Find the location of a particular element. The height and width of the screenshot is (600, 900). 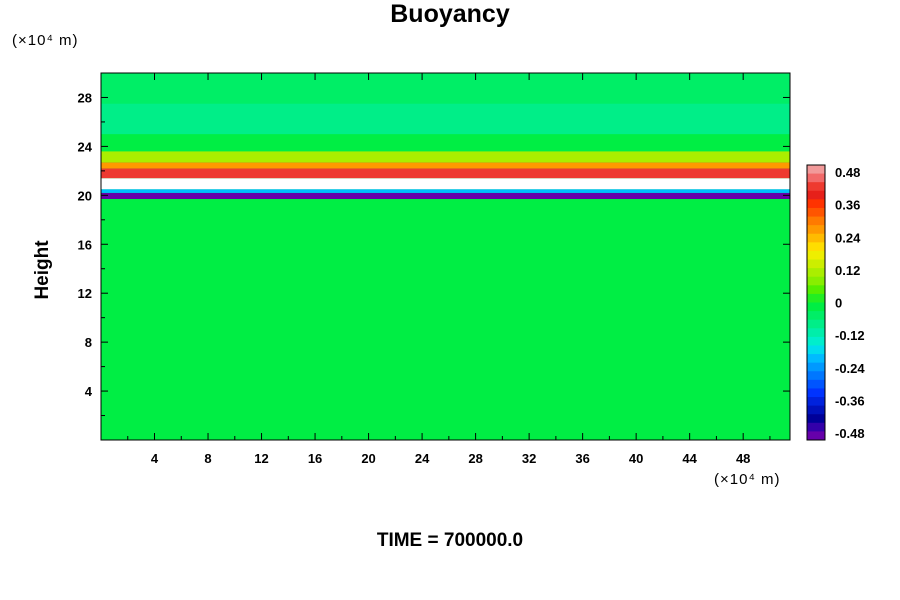

x-tick-label: 36 is located at coordinates (582, 458).